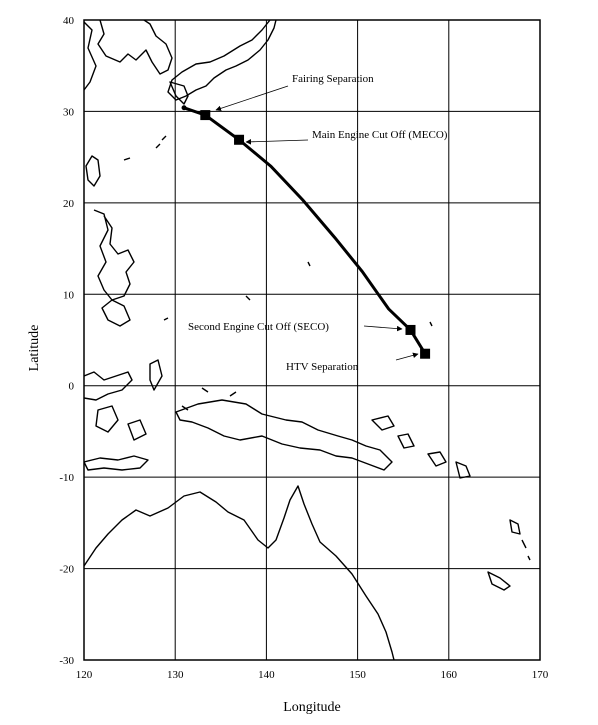  I want to click on coastline-ryukyu, so click(161, 142).